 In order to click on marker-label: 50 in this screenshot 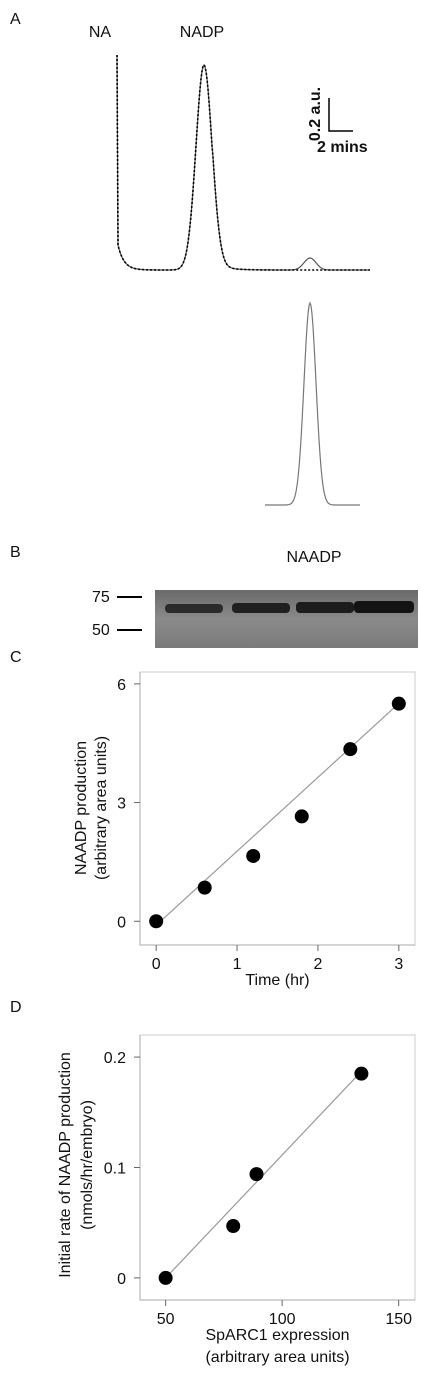, I will do `click(101, 630)`.